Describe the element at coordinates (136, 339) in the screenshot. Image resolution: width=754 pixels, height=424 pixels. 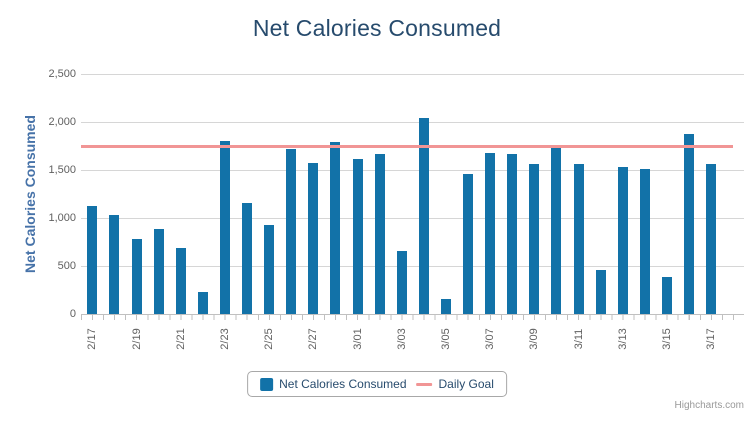
I see `x-tick-label: 2/19` at that location.